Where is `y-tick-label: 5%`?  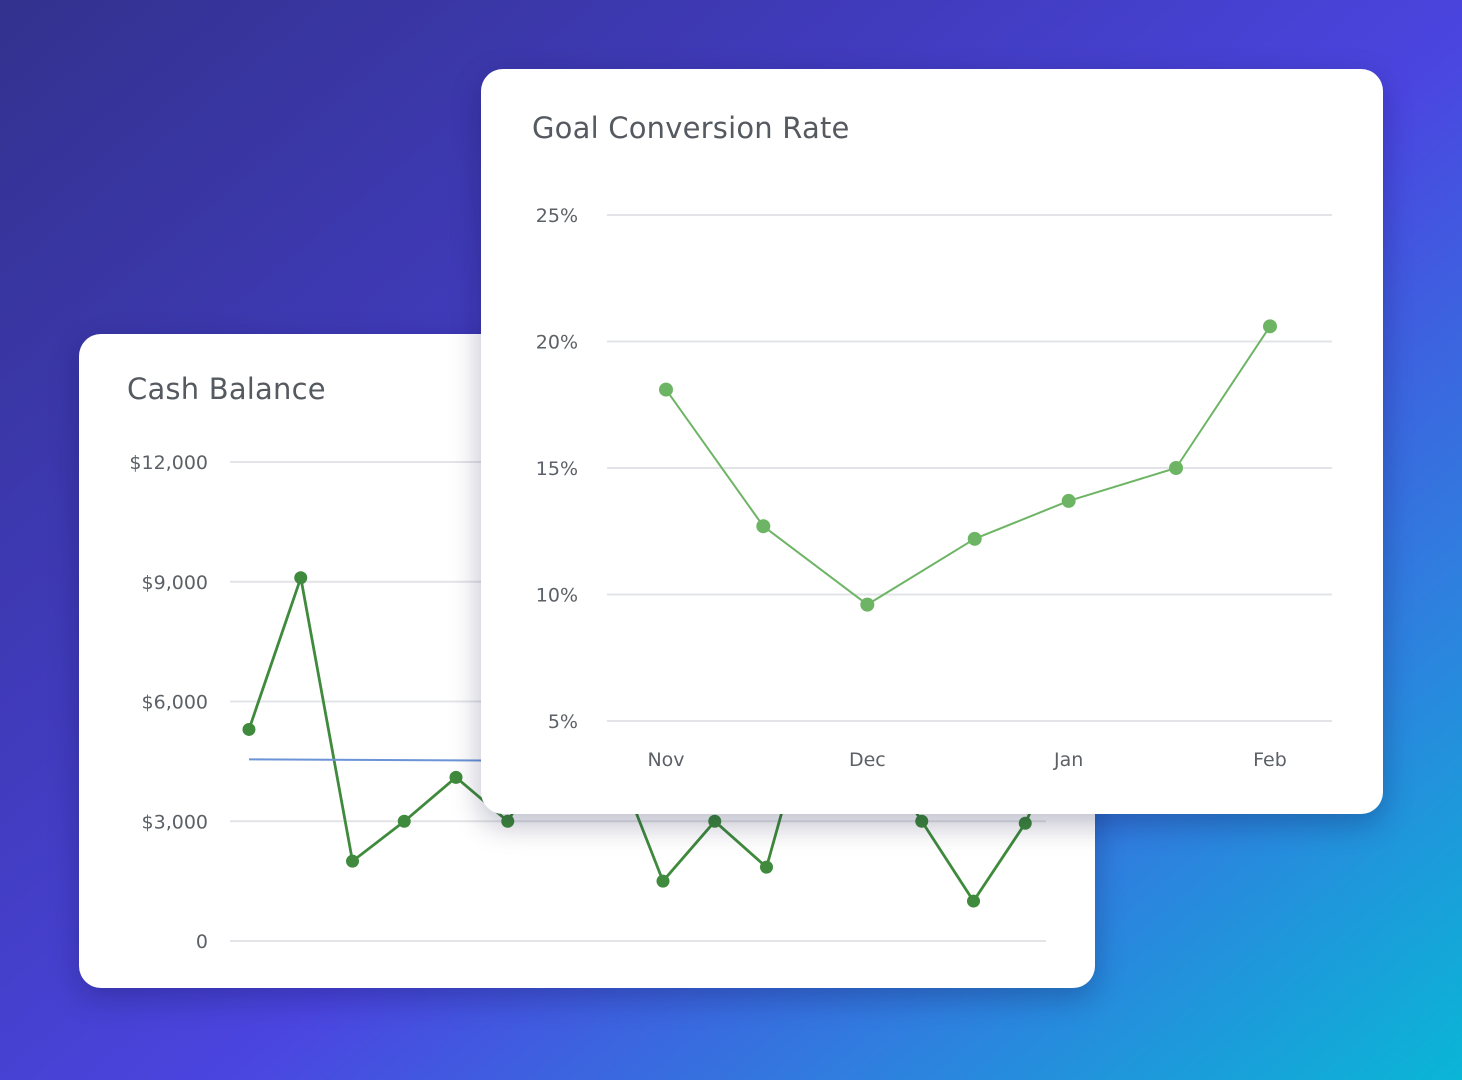 y-tick-label: 5% is located at coordinates (563, 722).